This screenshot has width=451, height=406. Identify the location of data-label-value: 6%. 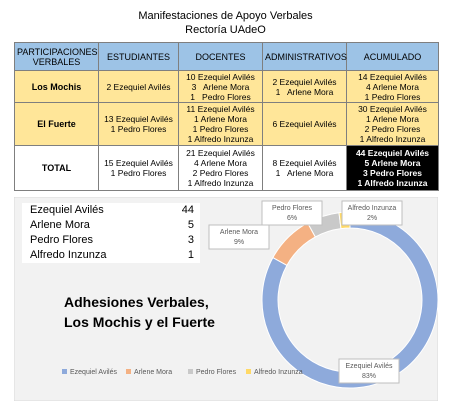
(292, 218).